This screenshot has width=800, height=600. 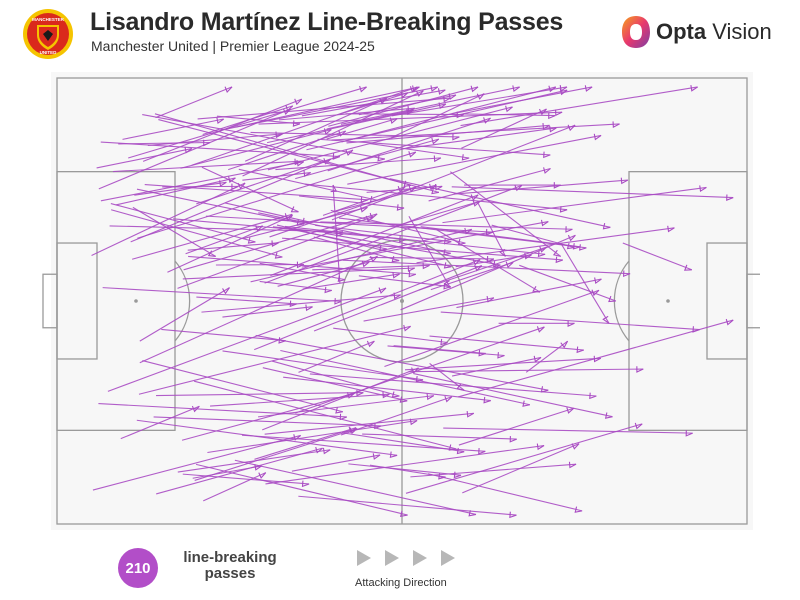 What do you see at coordinates (420, 558) in the screenshot?
I see `triangle-right-icon` at bounding box center [420, 558].